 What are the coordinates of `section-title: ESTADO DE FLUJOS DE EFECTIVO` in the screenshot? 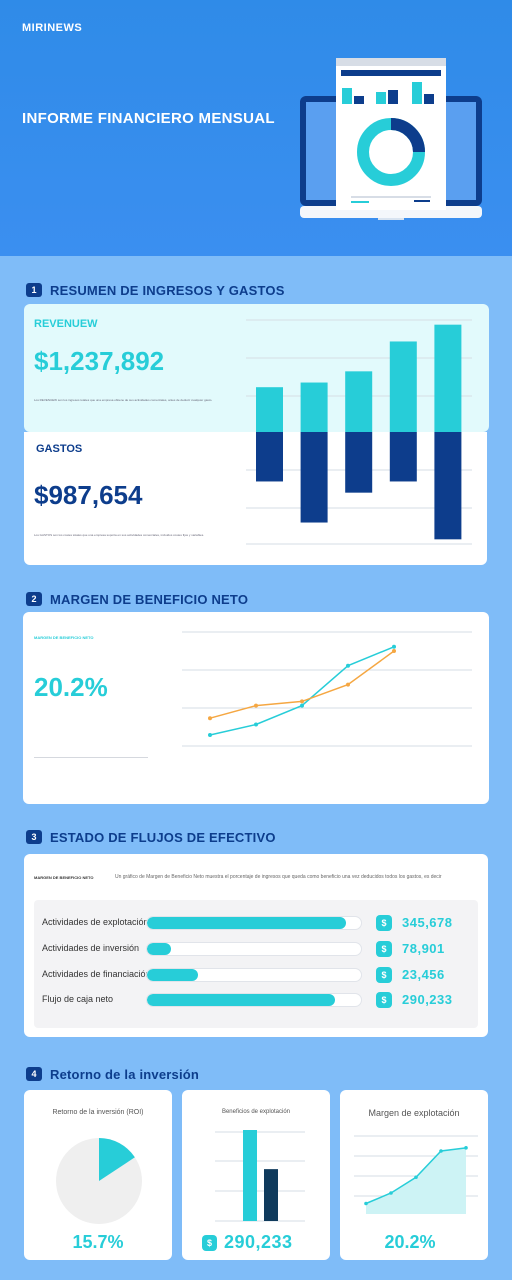 It's located at (163, 837).